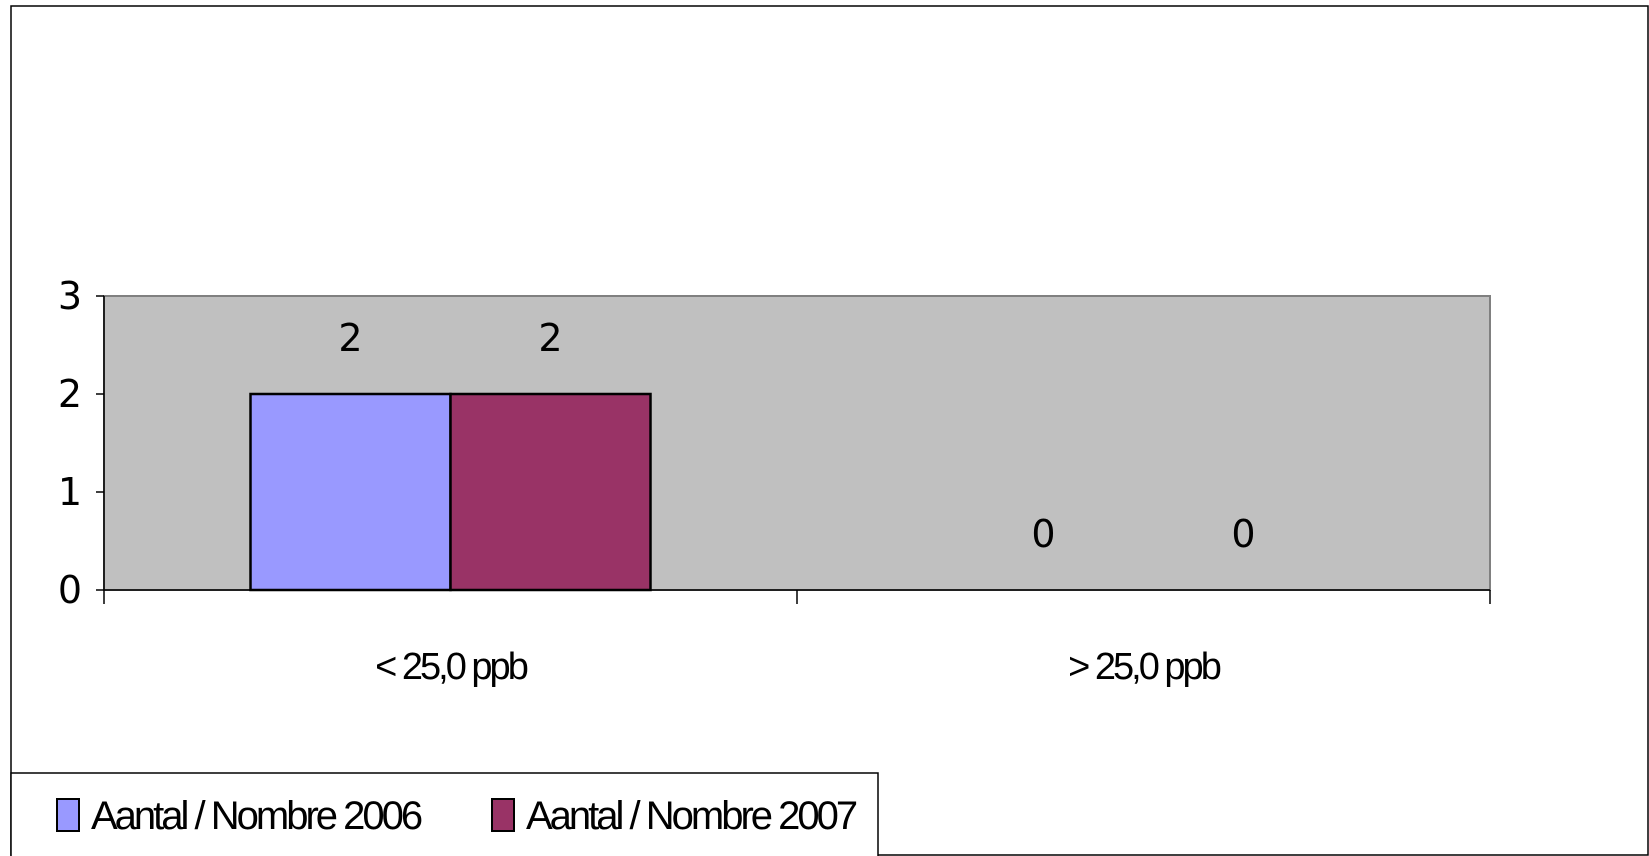 This screenshot has width=1649, height=856. I want to click on legend-box, so click(444, 814).